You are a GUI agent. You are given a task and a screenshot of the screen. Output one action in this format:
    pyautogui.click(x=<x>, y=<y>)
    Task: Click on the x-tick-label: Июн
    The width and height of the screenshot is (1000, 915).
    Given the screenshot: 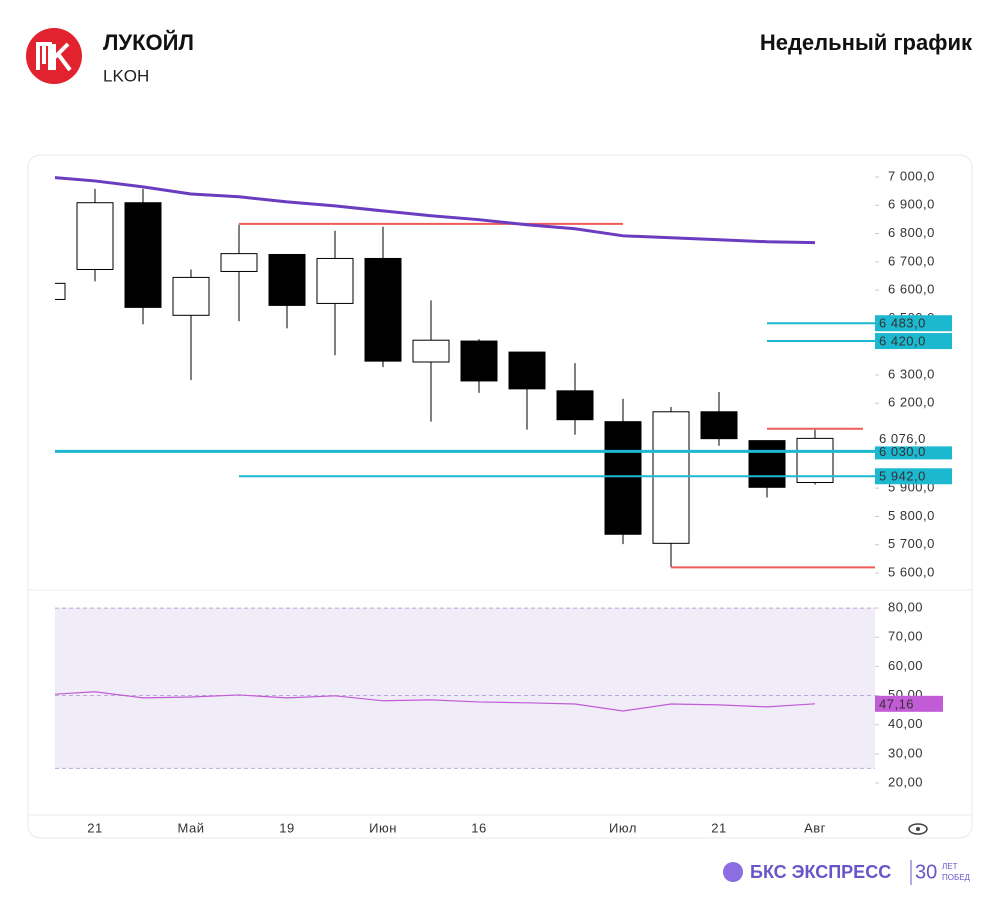 What is the action you would take?
    pyautogui.click(x=383, y=827)
    